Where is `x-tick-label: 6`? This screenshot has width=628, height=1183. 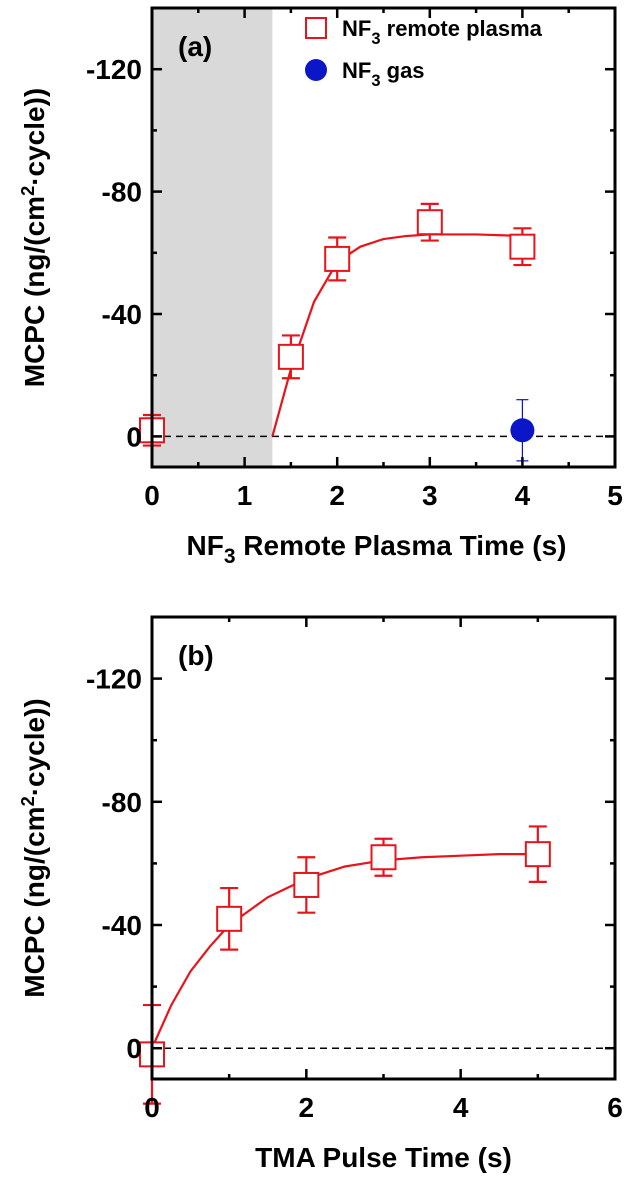
x-tick-label: 6 is located at coordinates (615, 1107).